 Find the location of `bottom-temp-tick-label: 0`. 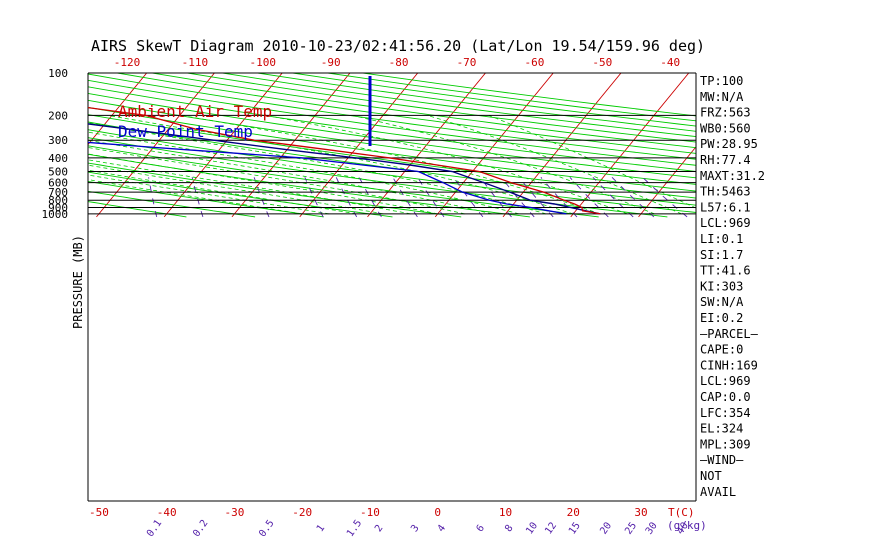

bottom-temp-tick-label: 0 is located at coordinates (437, 512).